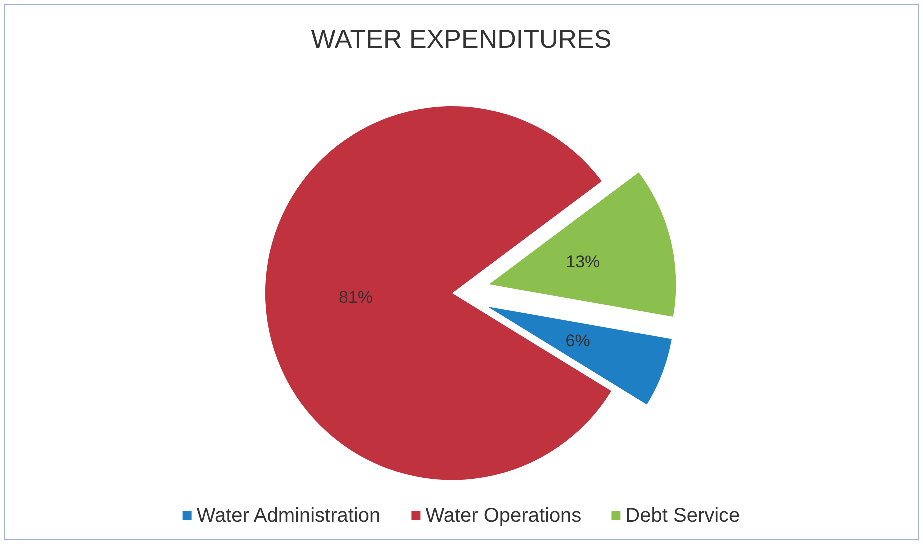 Image resolution: width=923 pixels, height=544 pixels. I want to click on legend-label: Debt Service, so click(683, 516).